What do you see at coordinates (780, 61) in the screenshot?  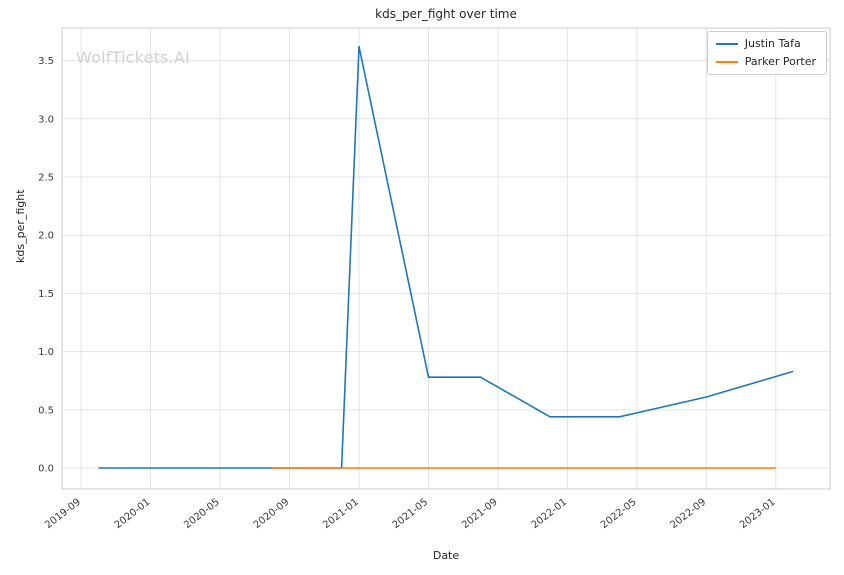 I see `legend-item-label: Parker Porter` at bounding box center [780, 61].